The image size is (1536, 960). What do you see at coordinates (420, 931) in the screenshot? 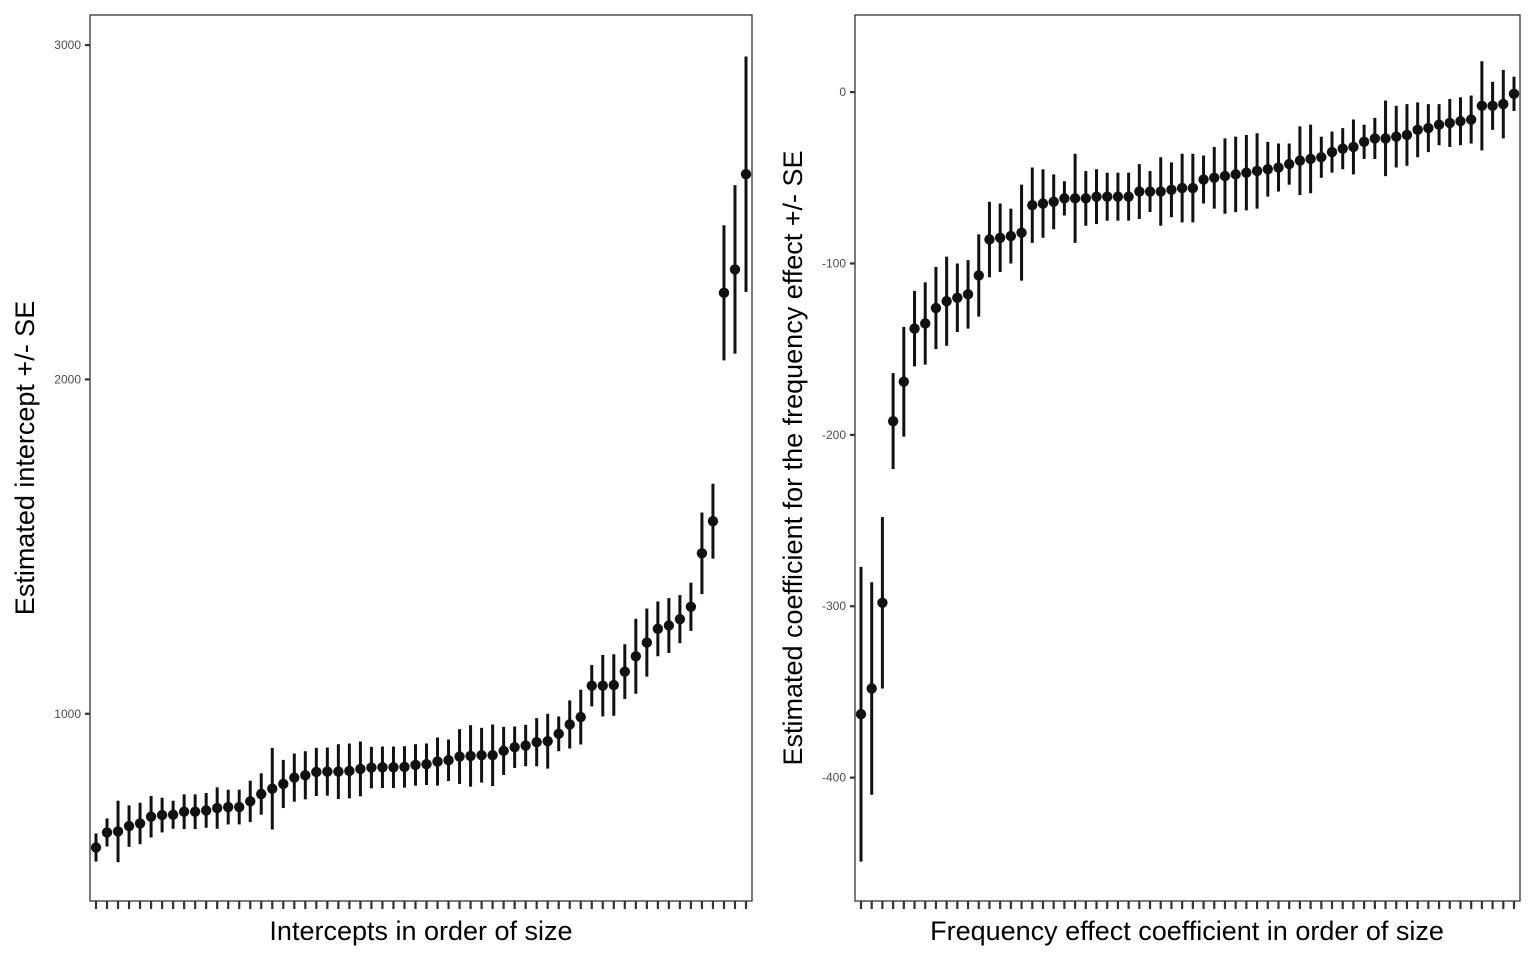
I see `intercept-x-axis-title: Intercepts in order of size` at bounding box center [420, 931].